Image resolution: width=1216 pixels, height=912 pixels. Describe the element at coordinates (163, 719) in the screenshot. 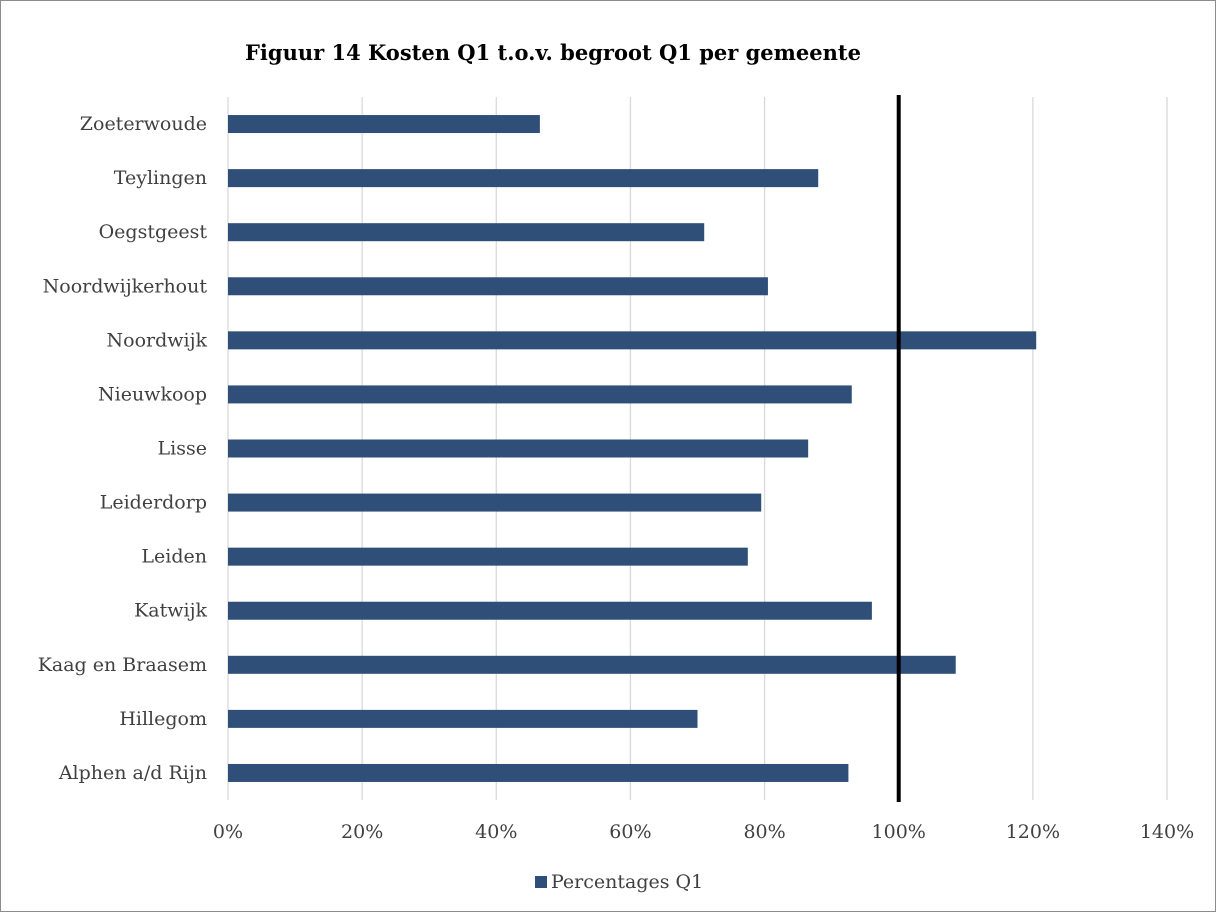

I see `category-label: Hillegom` at that location.